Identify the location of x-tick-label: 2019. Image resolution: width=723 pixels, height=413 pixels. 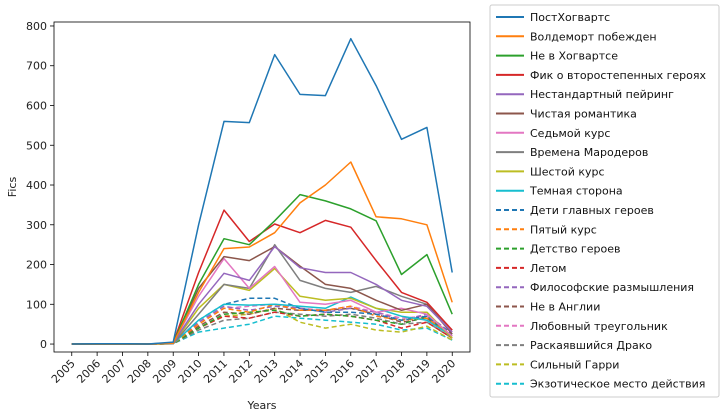
(418, 371).